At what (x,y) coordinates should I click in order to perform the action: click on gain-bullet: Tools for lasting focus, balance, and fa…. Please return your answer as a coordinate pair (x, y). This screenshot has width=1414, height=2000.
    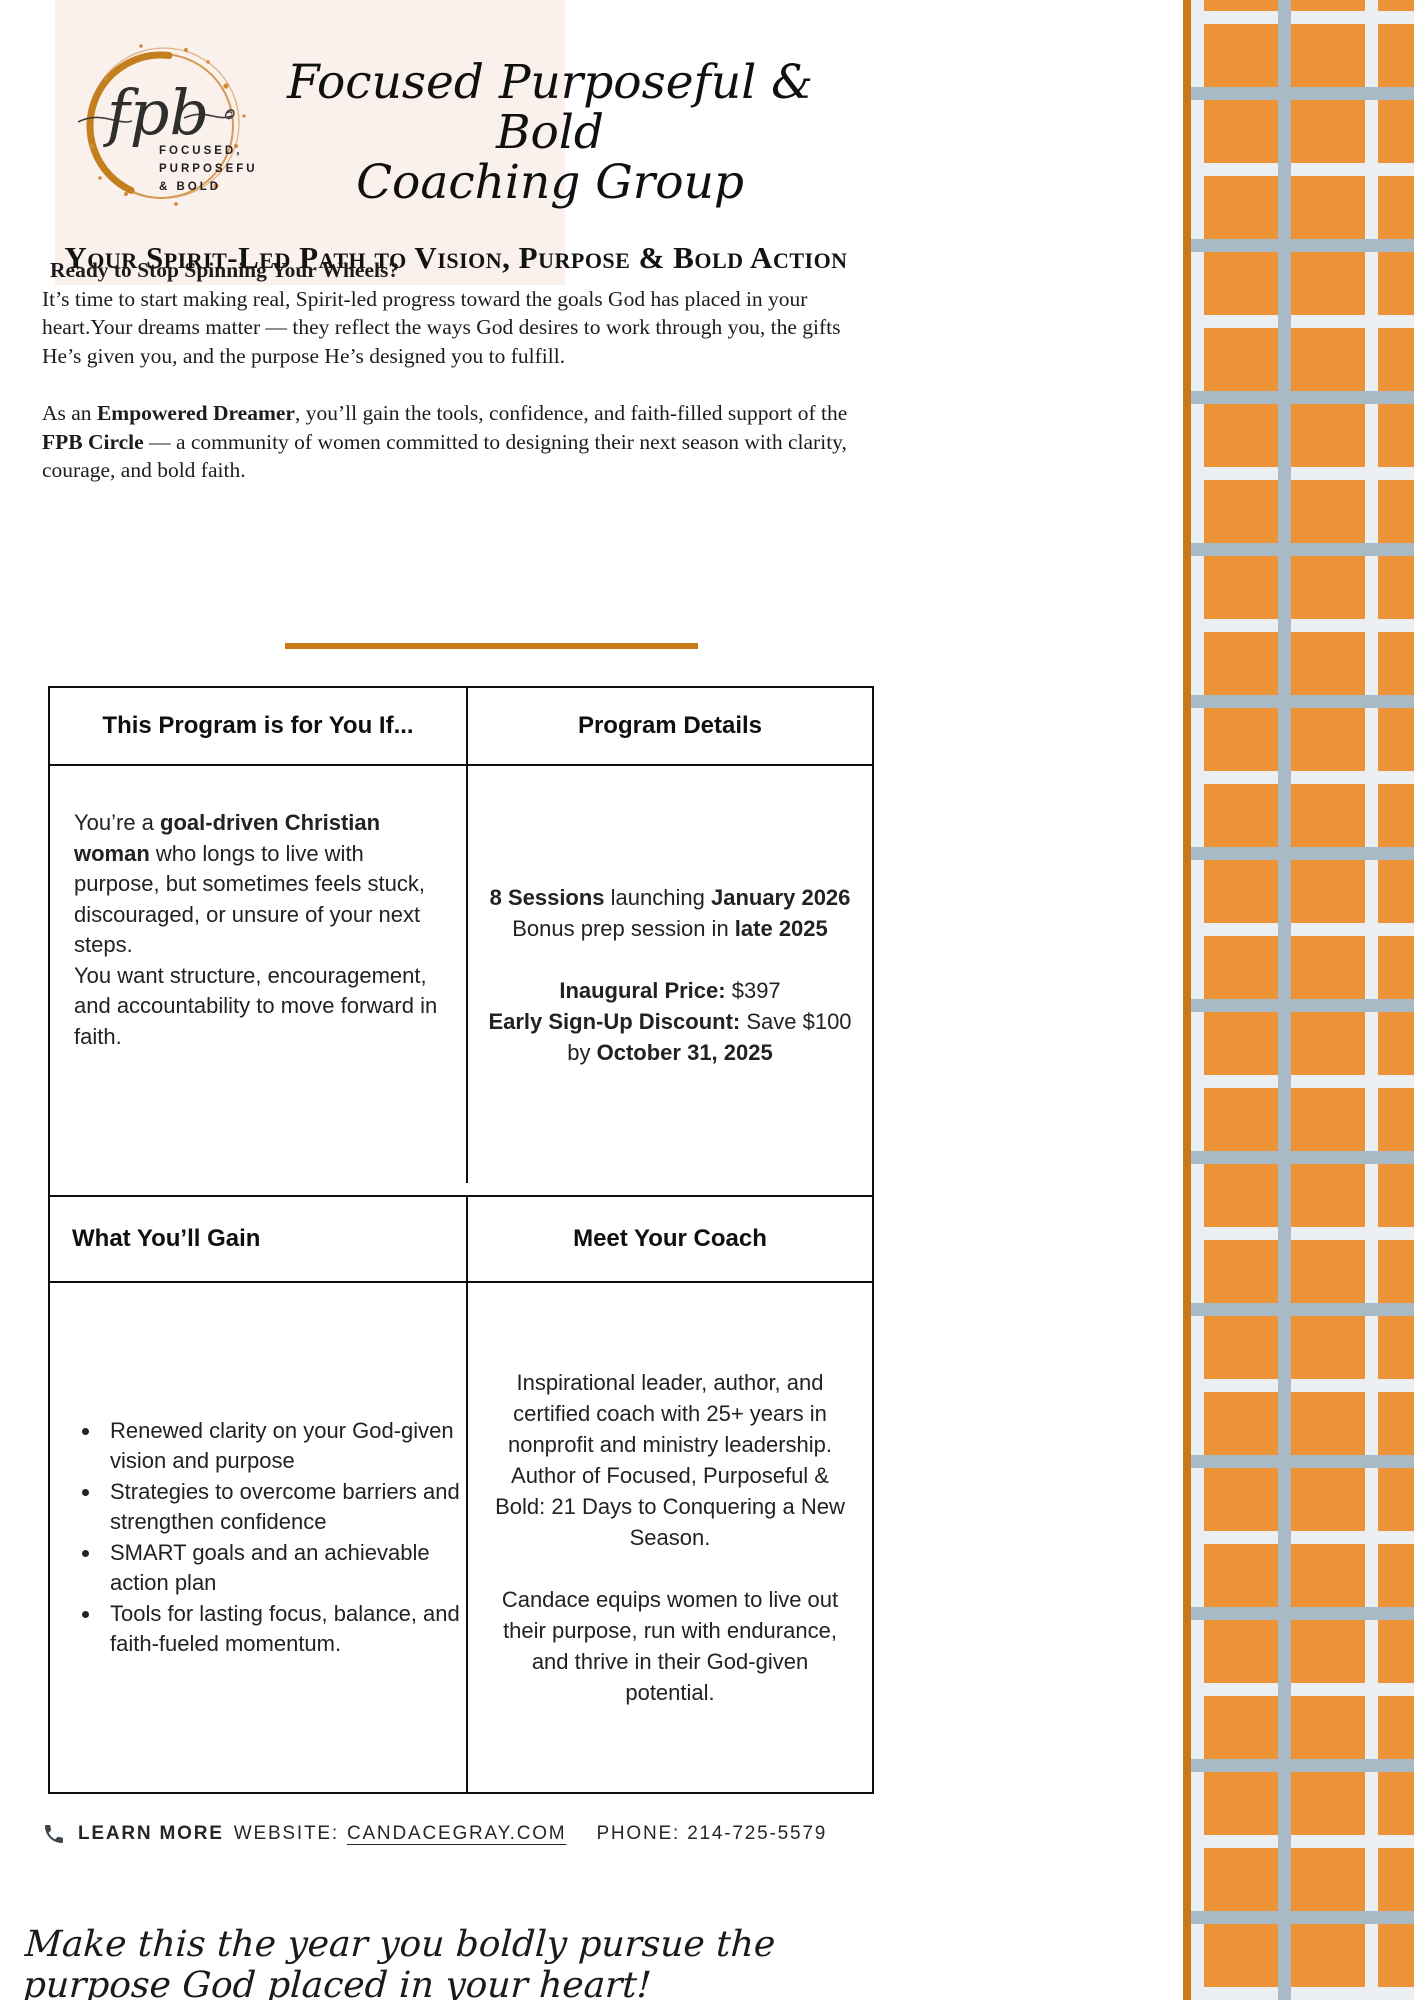
    Looking at the image, I should click on (284, 1629).